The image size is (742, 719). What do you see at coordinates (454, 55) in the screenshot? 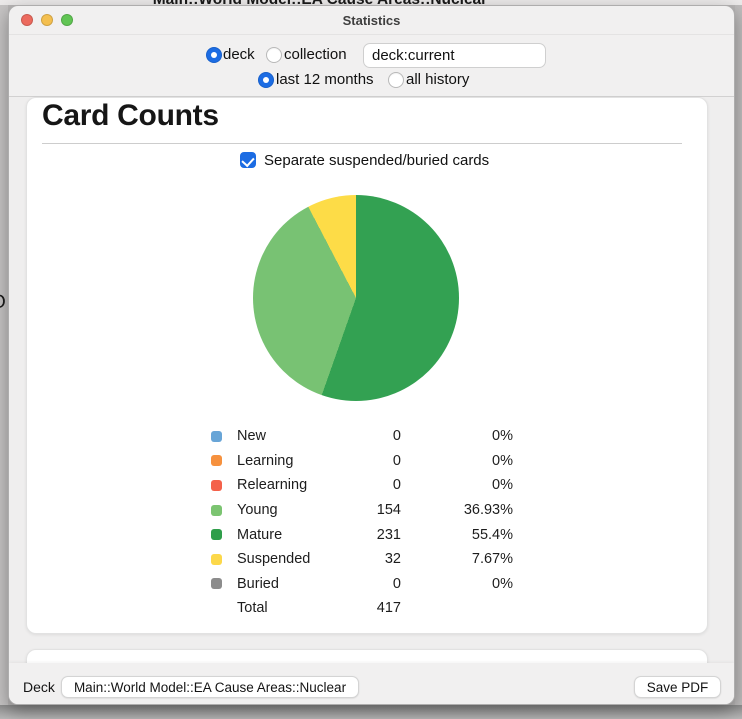
I see `search-scope-input` at bounding box center [454, 55].